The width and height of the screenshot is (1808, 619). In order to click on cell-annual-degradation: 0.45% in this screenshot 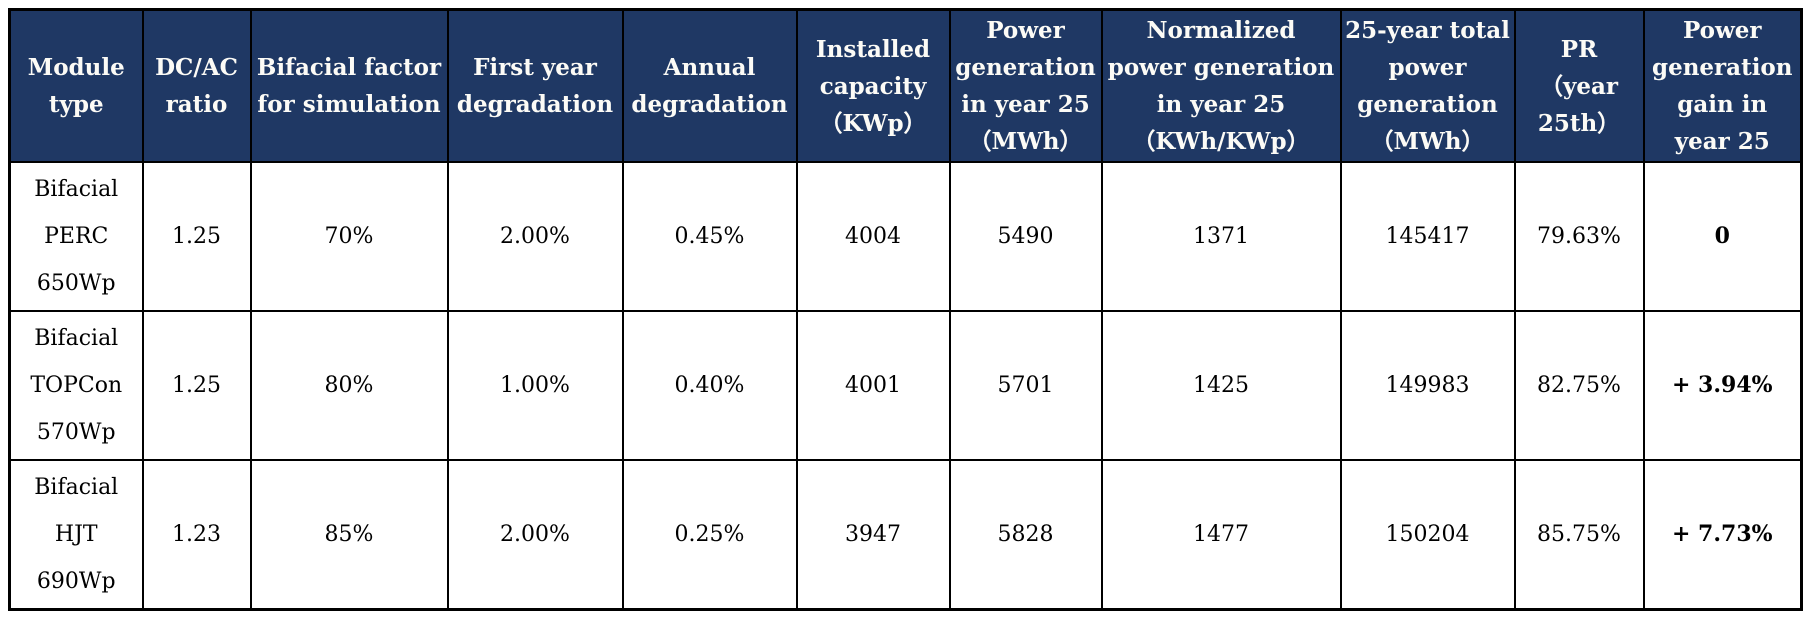, I will do `click(709, 236)`.